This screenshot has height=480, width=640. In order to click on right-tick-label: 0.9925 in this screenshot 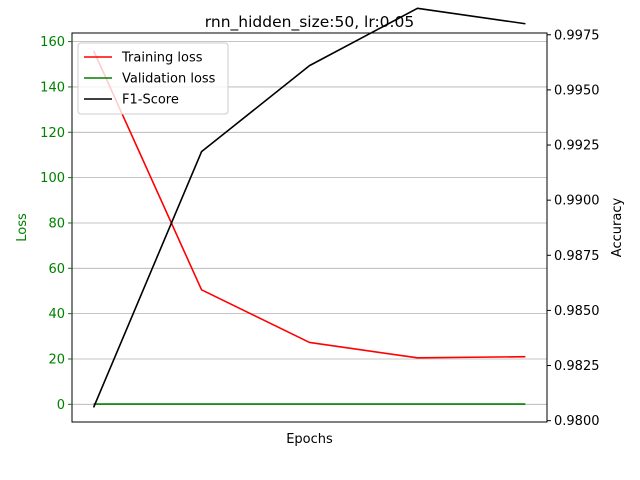, I will do `click(577, 146)`.